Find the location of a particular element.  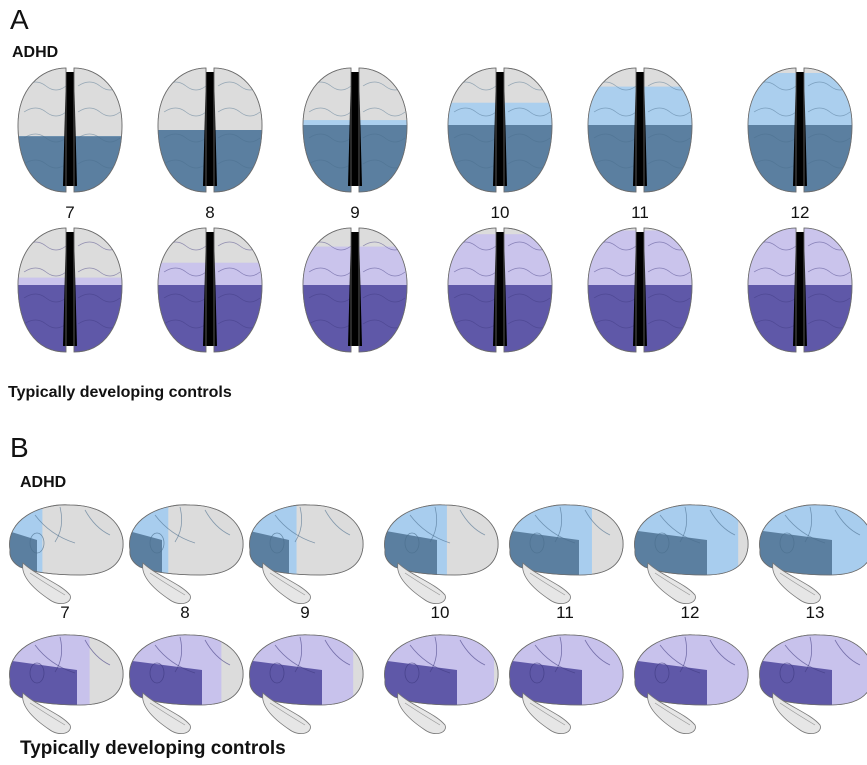

panel-b-age-label: 12 is located at coordinates (690, 612).